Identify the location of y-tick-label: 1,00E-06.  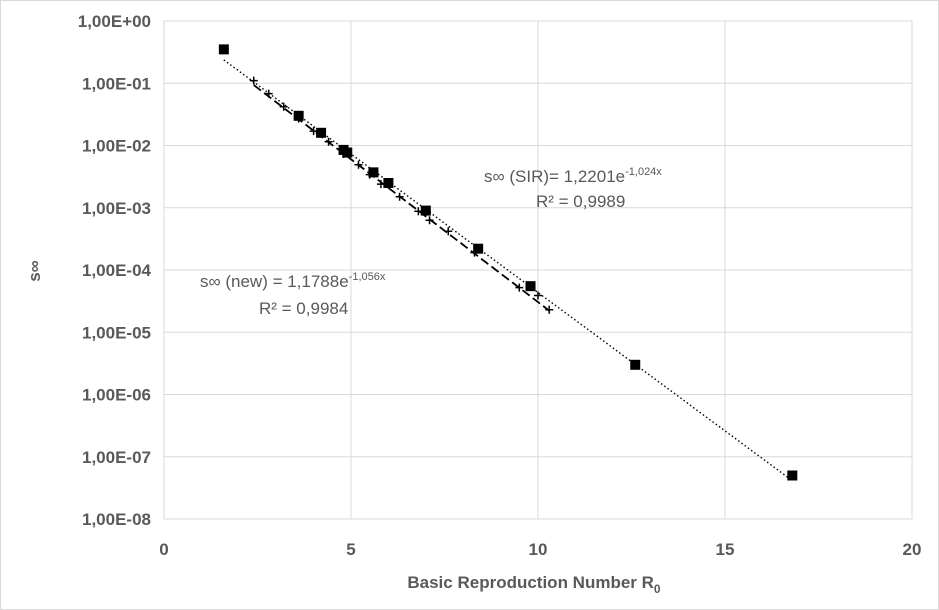
(116, 395).